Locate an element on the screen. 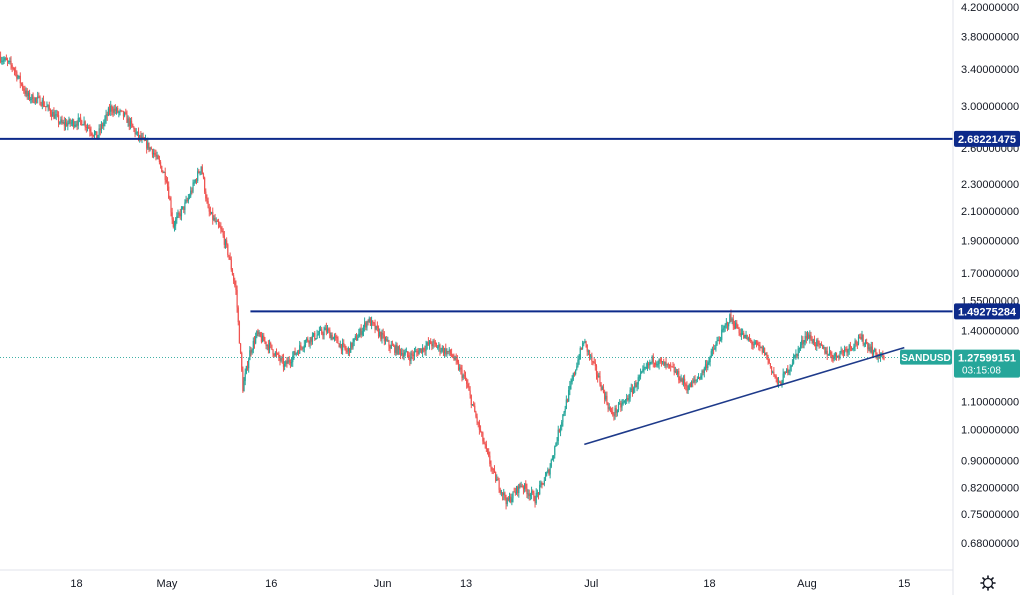 This screenshot has height=595, width=1024. y-tick-label: 4.20000000 is located at coordinates (990, 8).